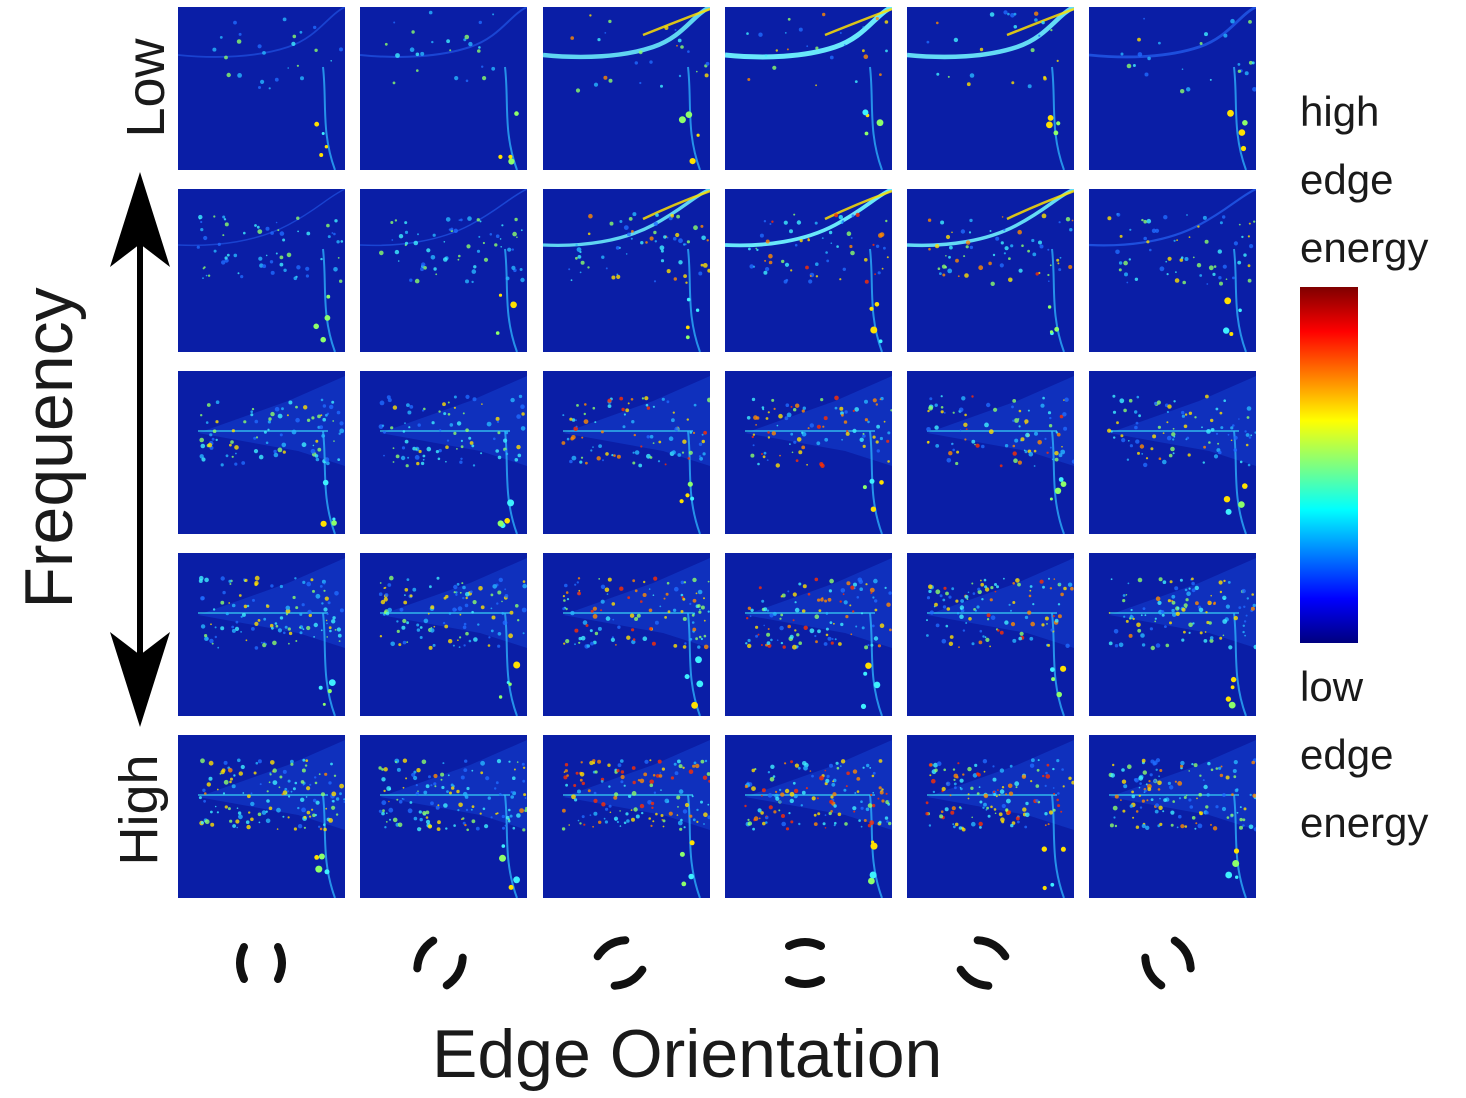 The height and width of the screenshot is (1098, 1466). What do you see at coordinates (146, 88) in the screenshot?
I see `y-low-label: Low` at bounding box center [146, 88].